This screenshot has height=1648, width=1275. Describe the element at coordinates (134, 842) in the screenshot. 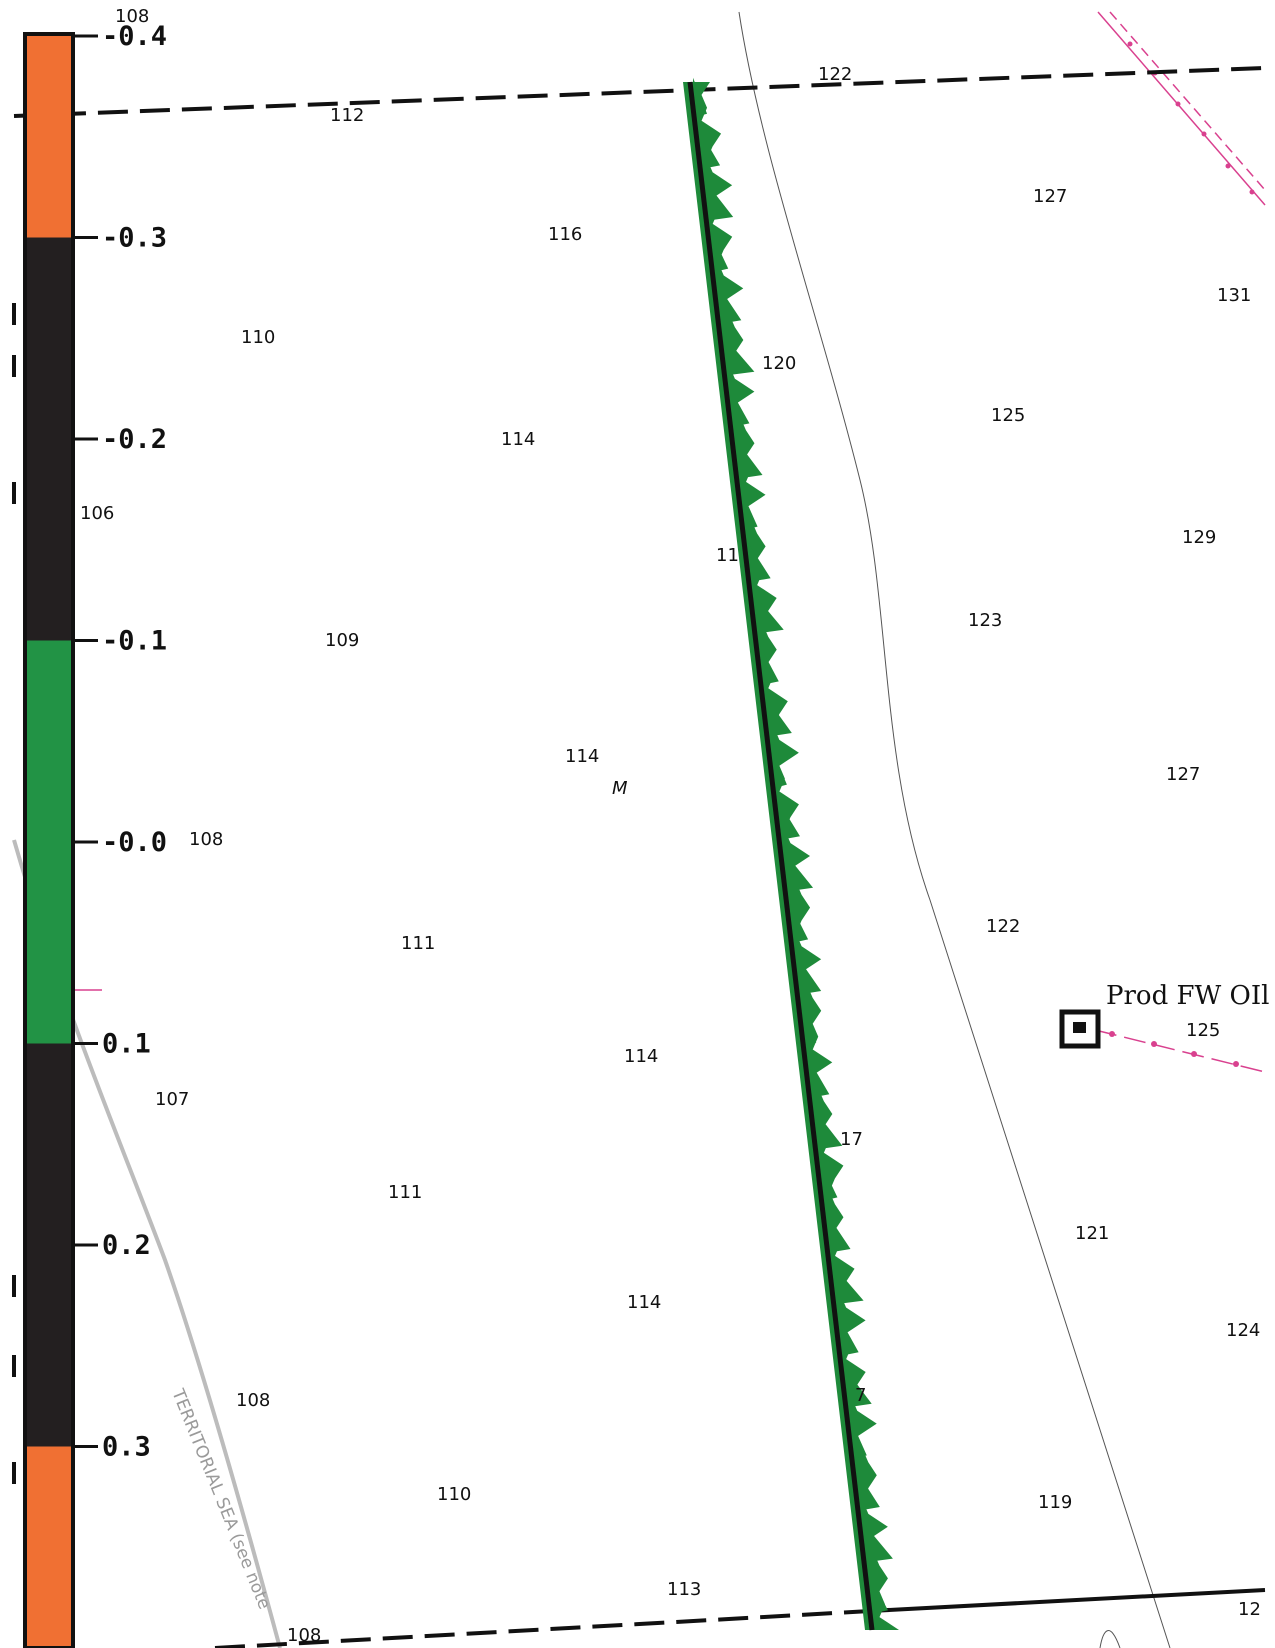

I see `scale-tick-label: -0.0` at that location.